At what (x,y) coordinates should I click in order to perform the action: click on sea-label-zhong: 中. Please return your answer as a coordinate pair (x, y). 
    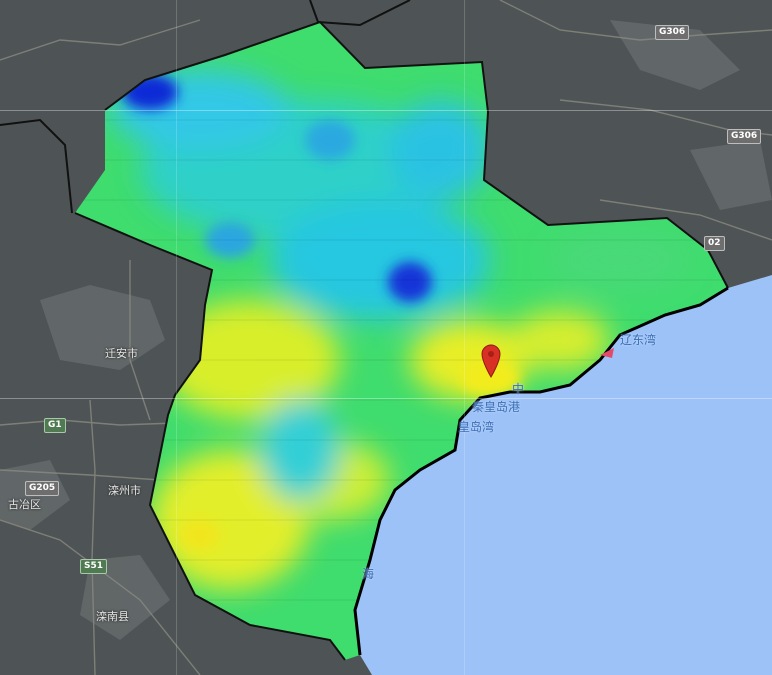
    Looking at the image, I should click on (518, 389).